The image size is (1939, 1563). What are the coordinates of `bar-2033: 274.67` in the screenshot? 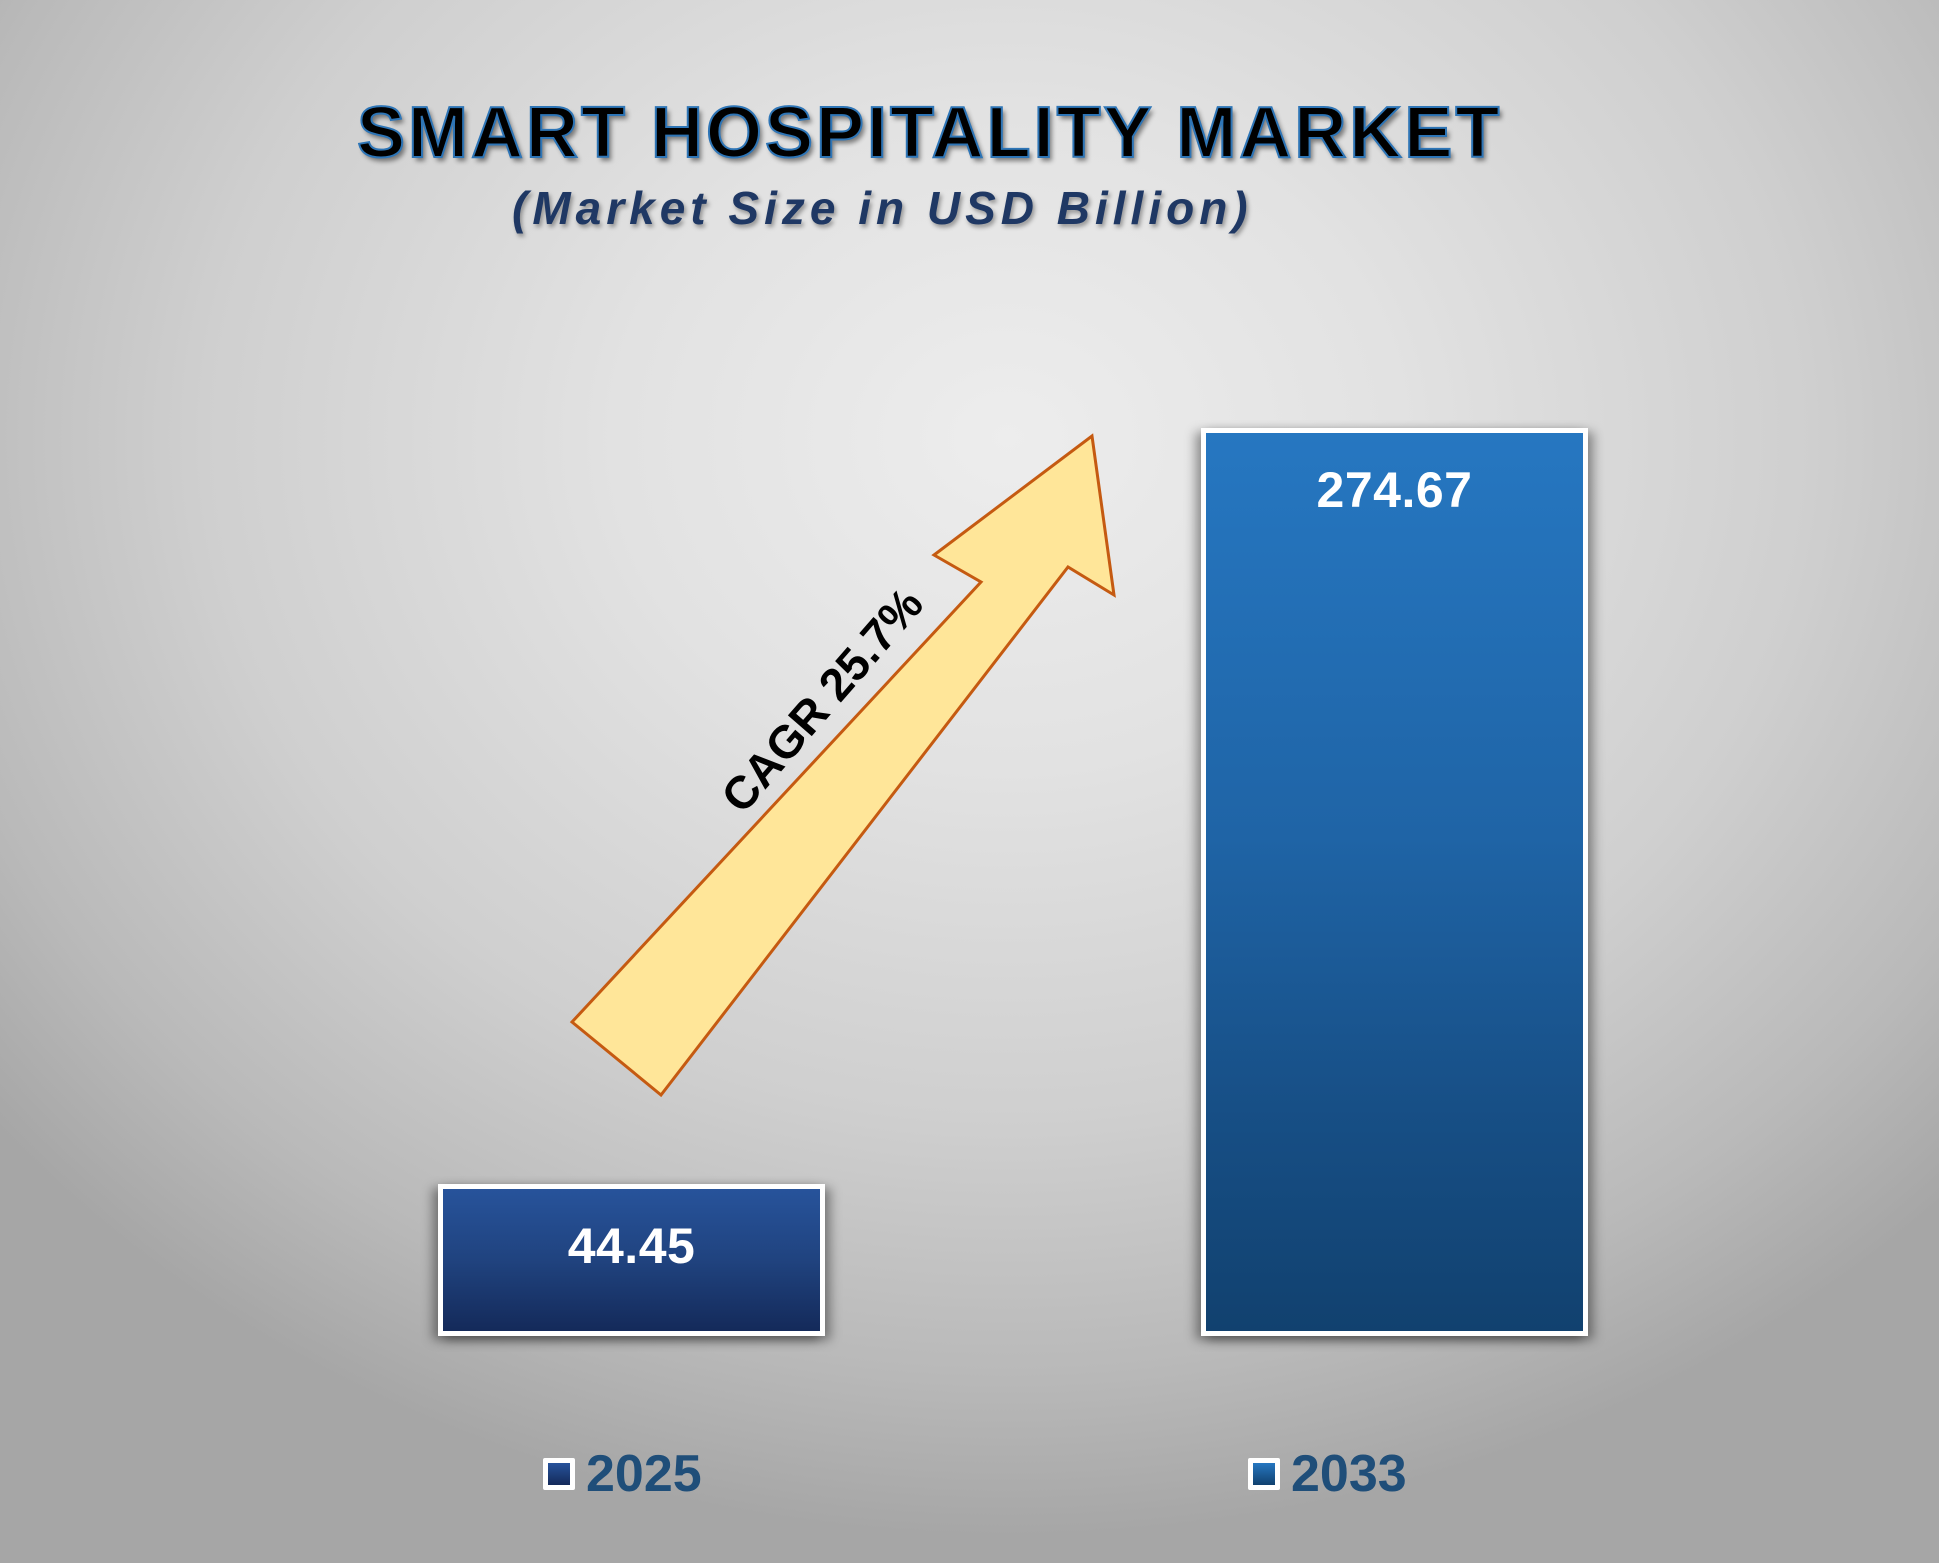 It's located at (1394, 882).